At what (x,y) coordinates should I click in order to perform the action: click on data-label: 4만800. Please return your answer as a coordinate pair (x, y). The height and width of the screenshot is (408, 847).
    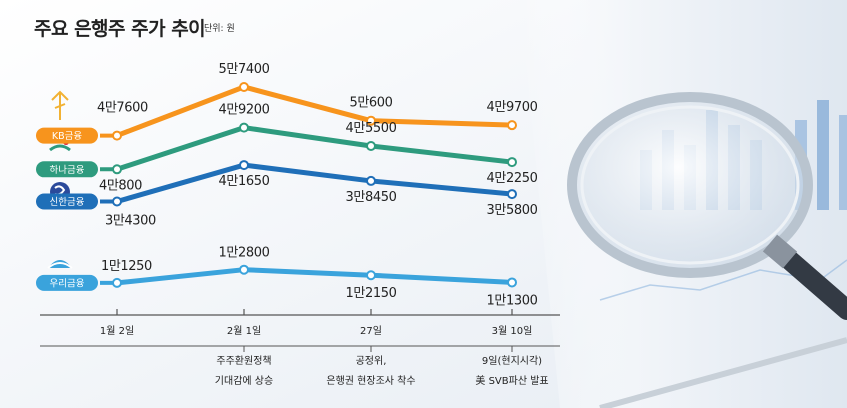
    Looking at the image, I should click on (120, 185).